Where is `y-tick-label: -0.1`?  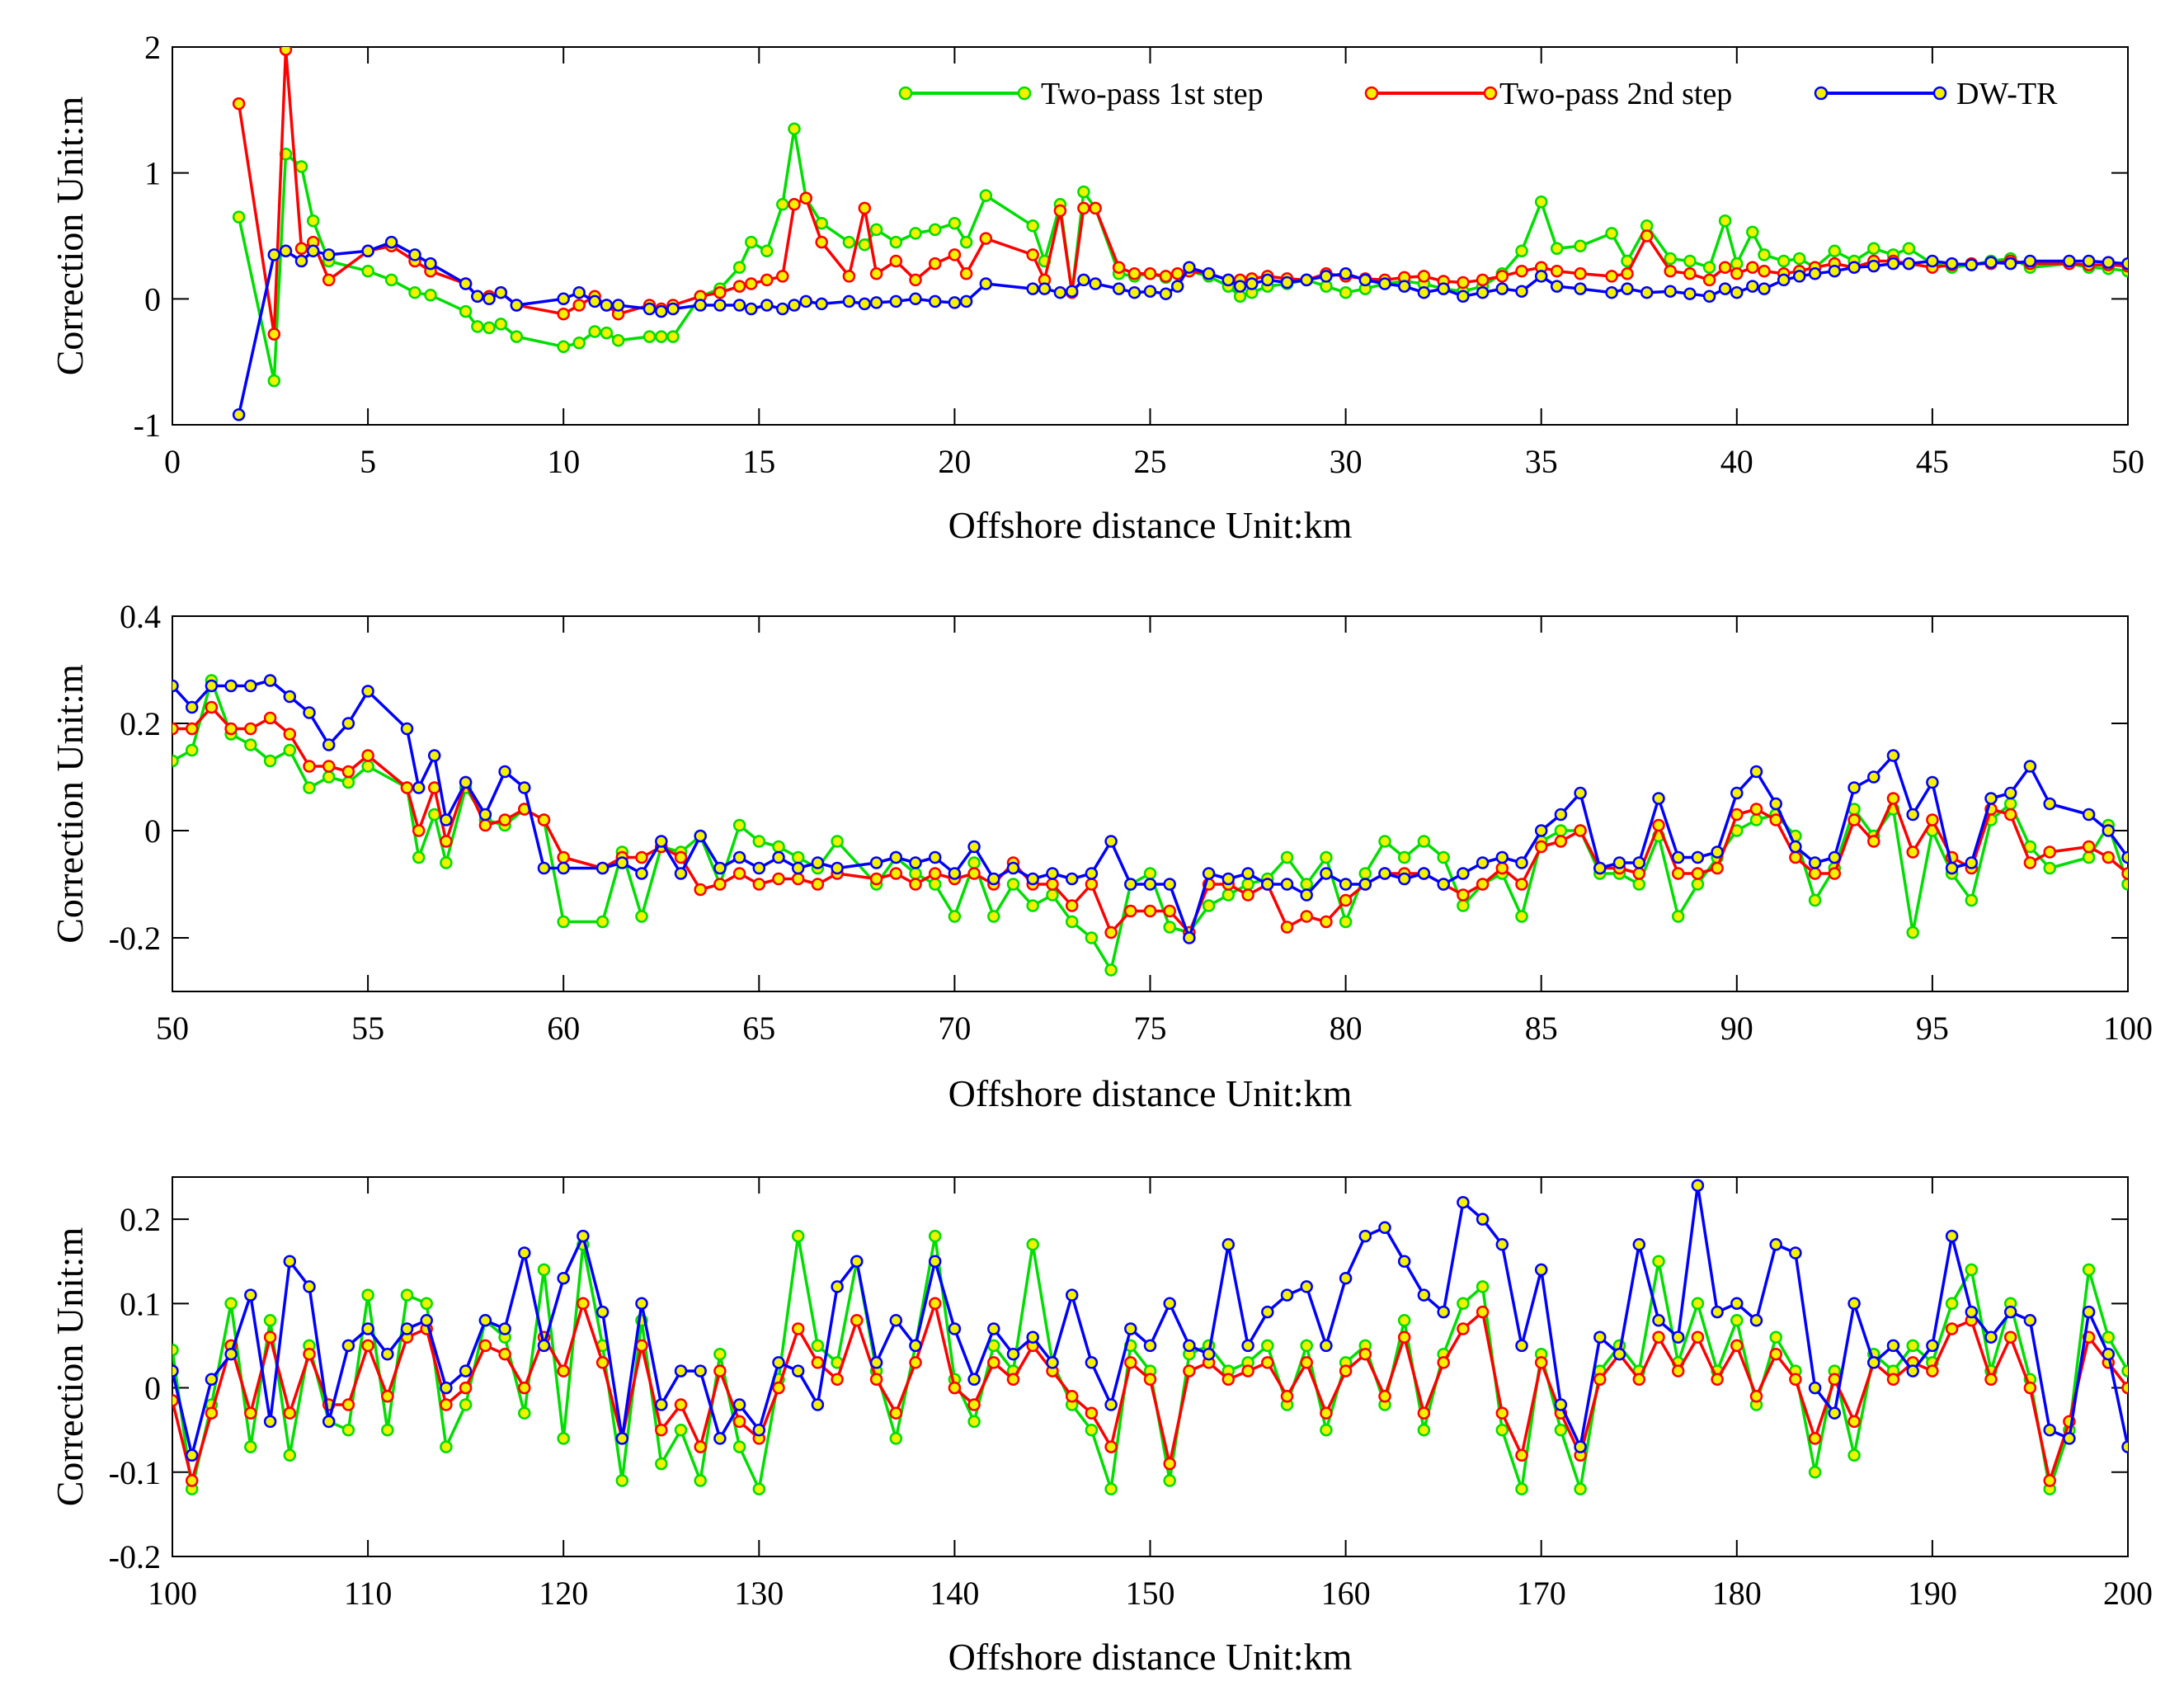
y-tick-label: -0.1 is located at coordinates (135, 1472).